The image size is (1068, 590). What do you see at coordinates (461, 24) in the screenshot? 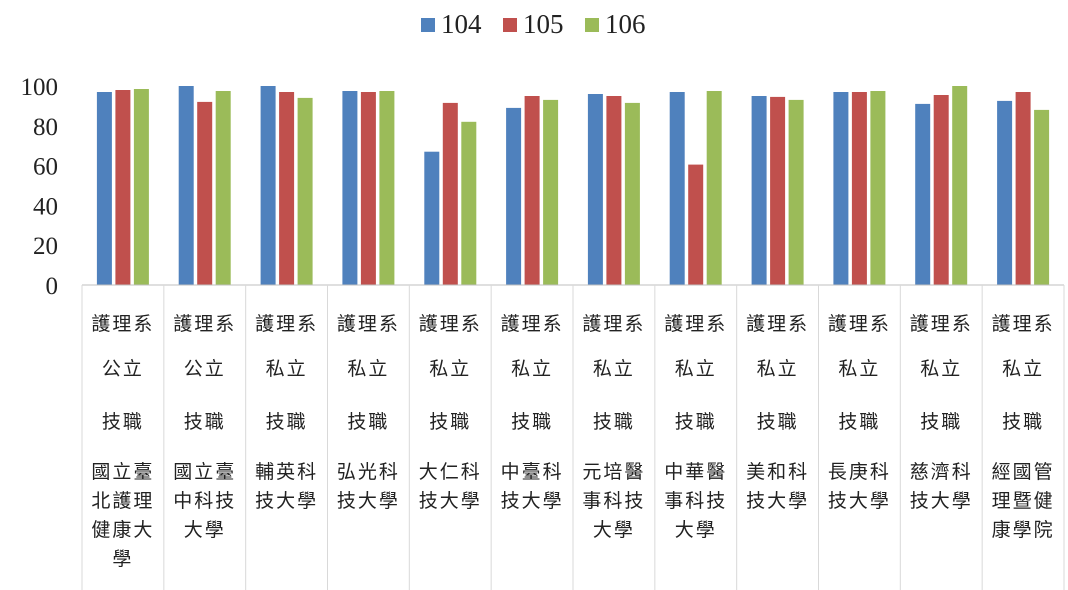
I see `legend-label: 104` at bounding box center [461, 24].